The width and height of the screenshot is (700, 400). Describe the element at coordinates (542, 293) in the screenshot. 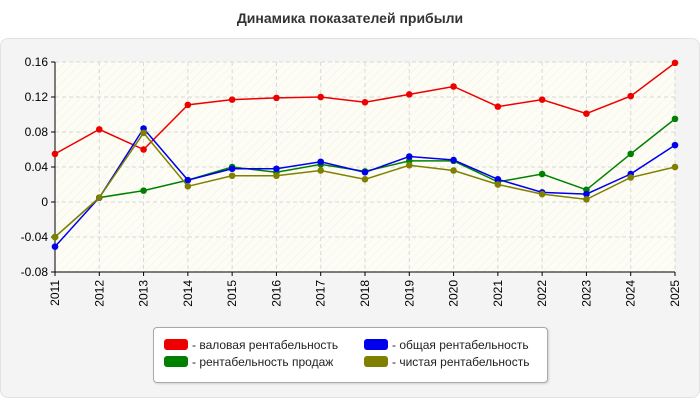

I see `x-tick-label: 2022` at that location.